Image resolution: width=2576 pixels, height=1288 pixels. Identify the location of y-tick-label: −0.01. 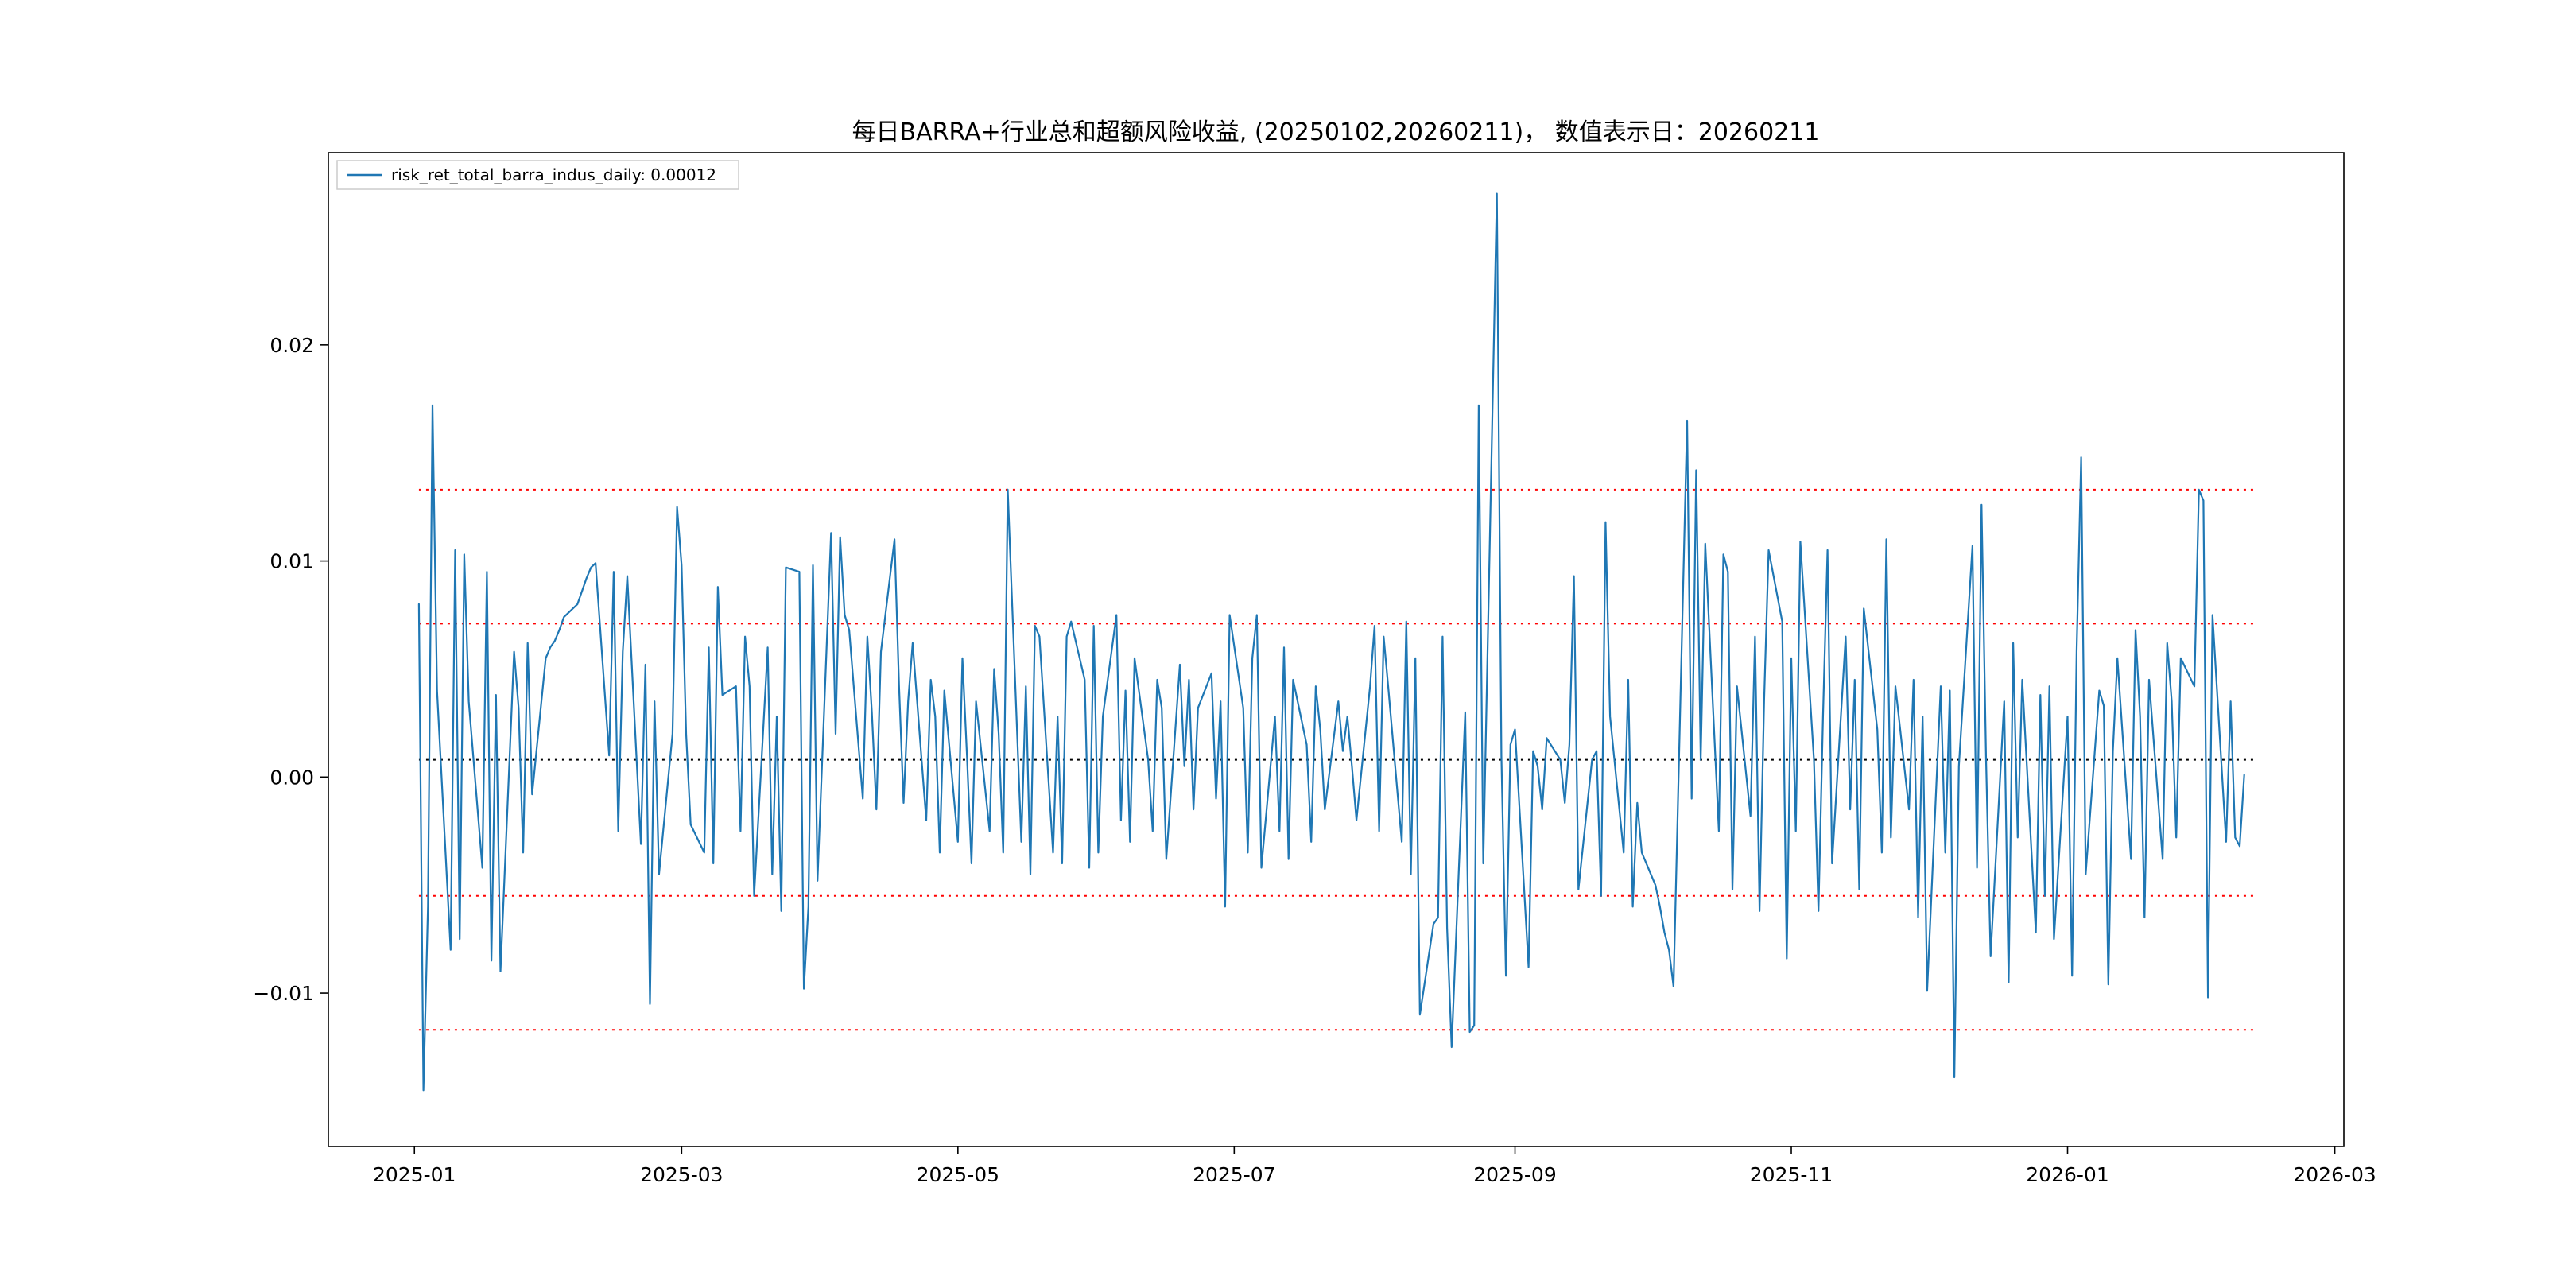
(283, 994).